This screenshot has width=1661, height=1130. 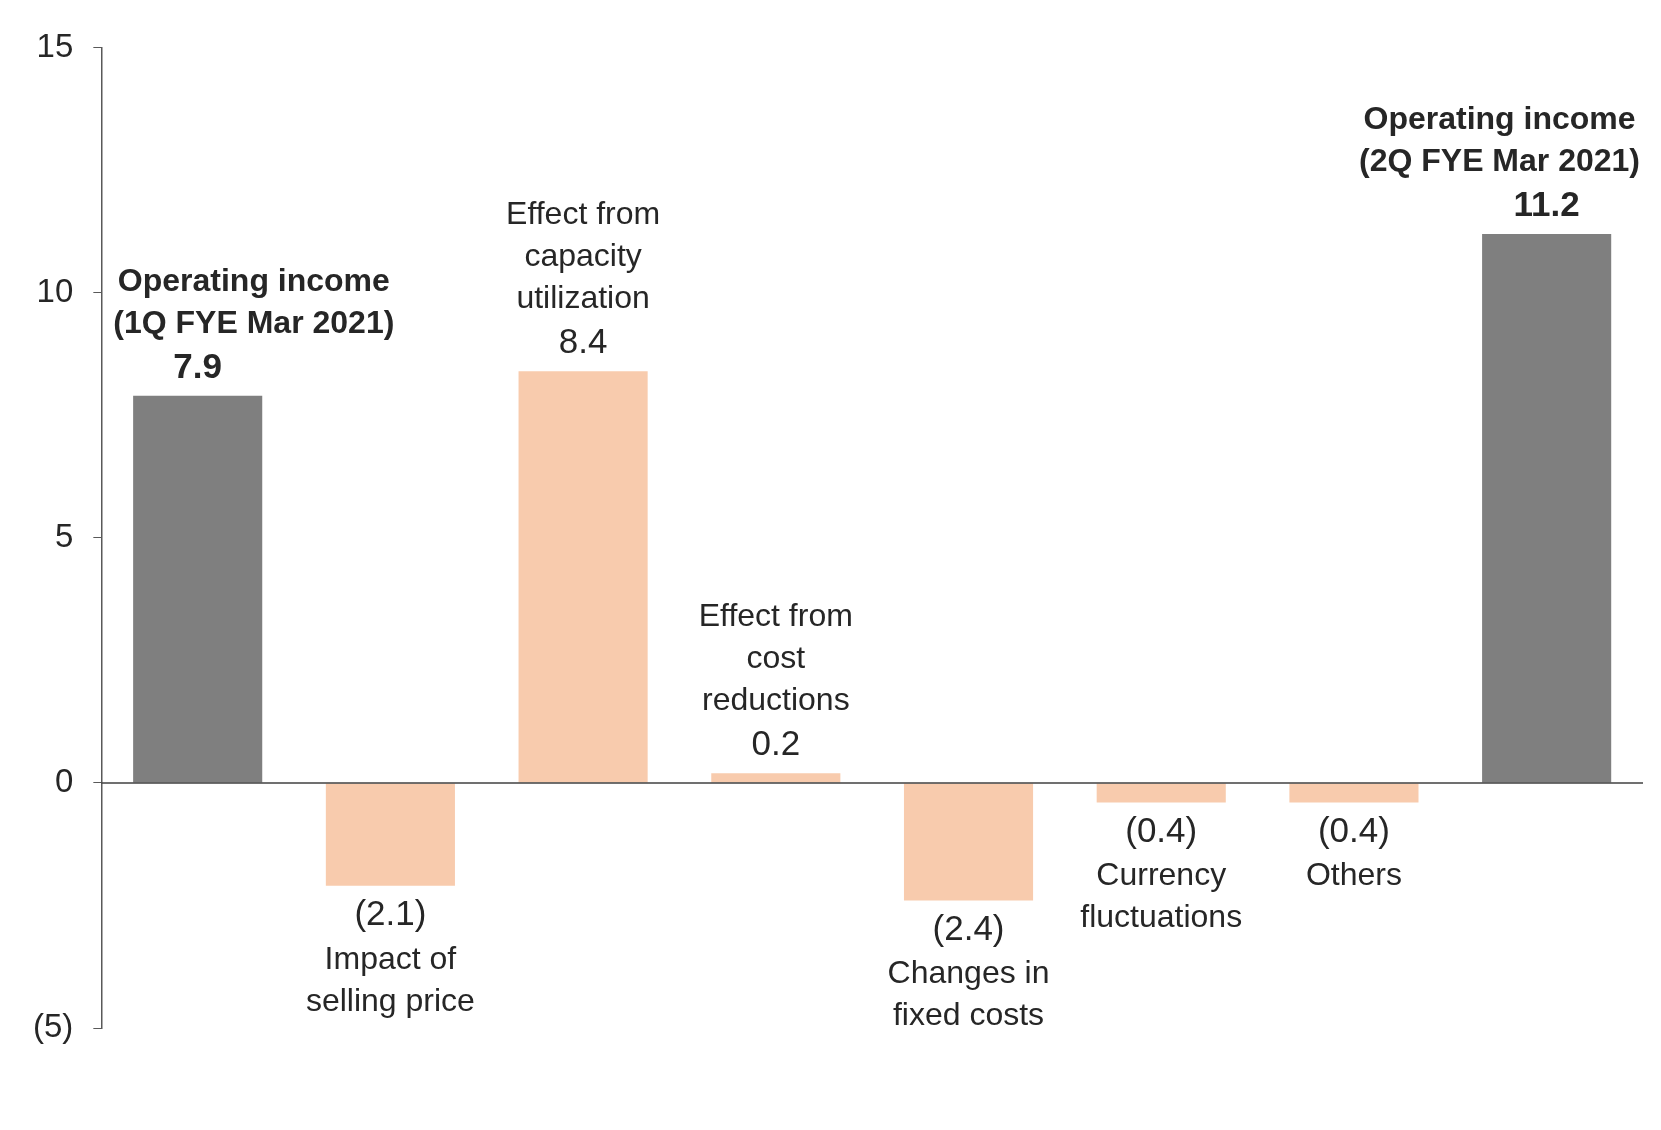 I want to click on data-label: 8.4, so click(x=583, y=341).